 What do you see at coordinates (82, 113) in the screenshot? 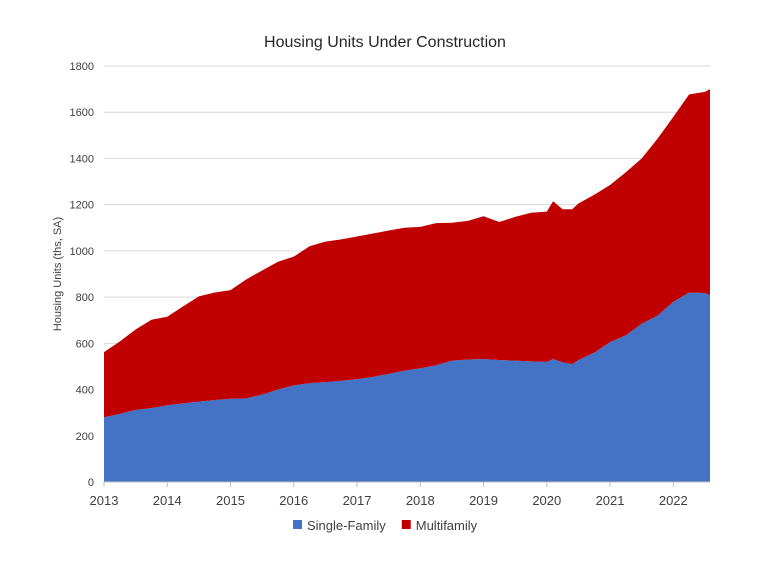
I see `y-tick-label: 1600` at bounding box center [82, 113].